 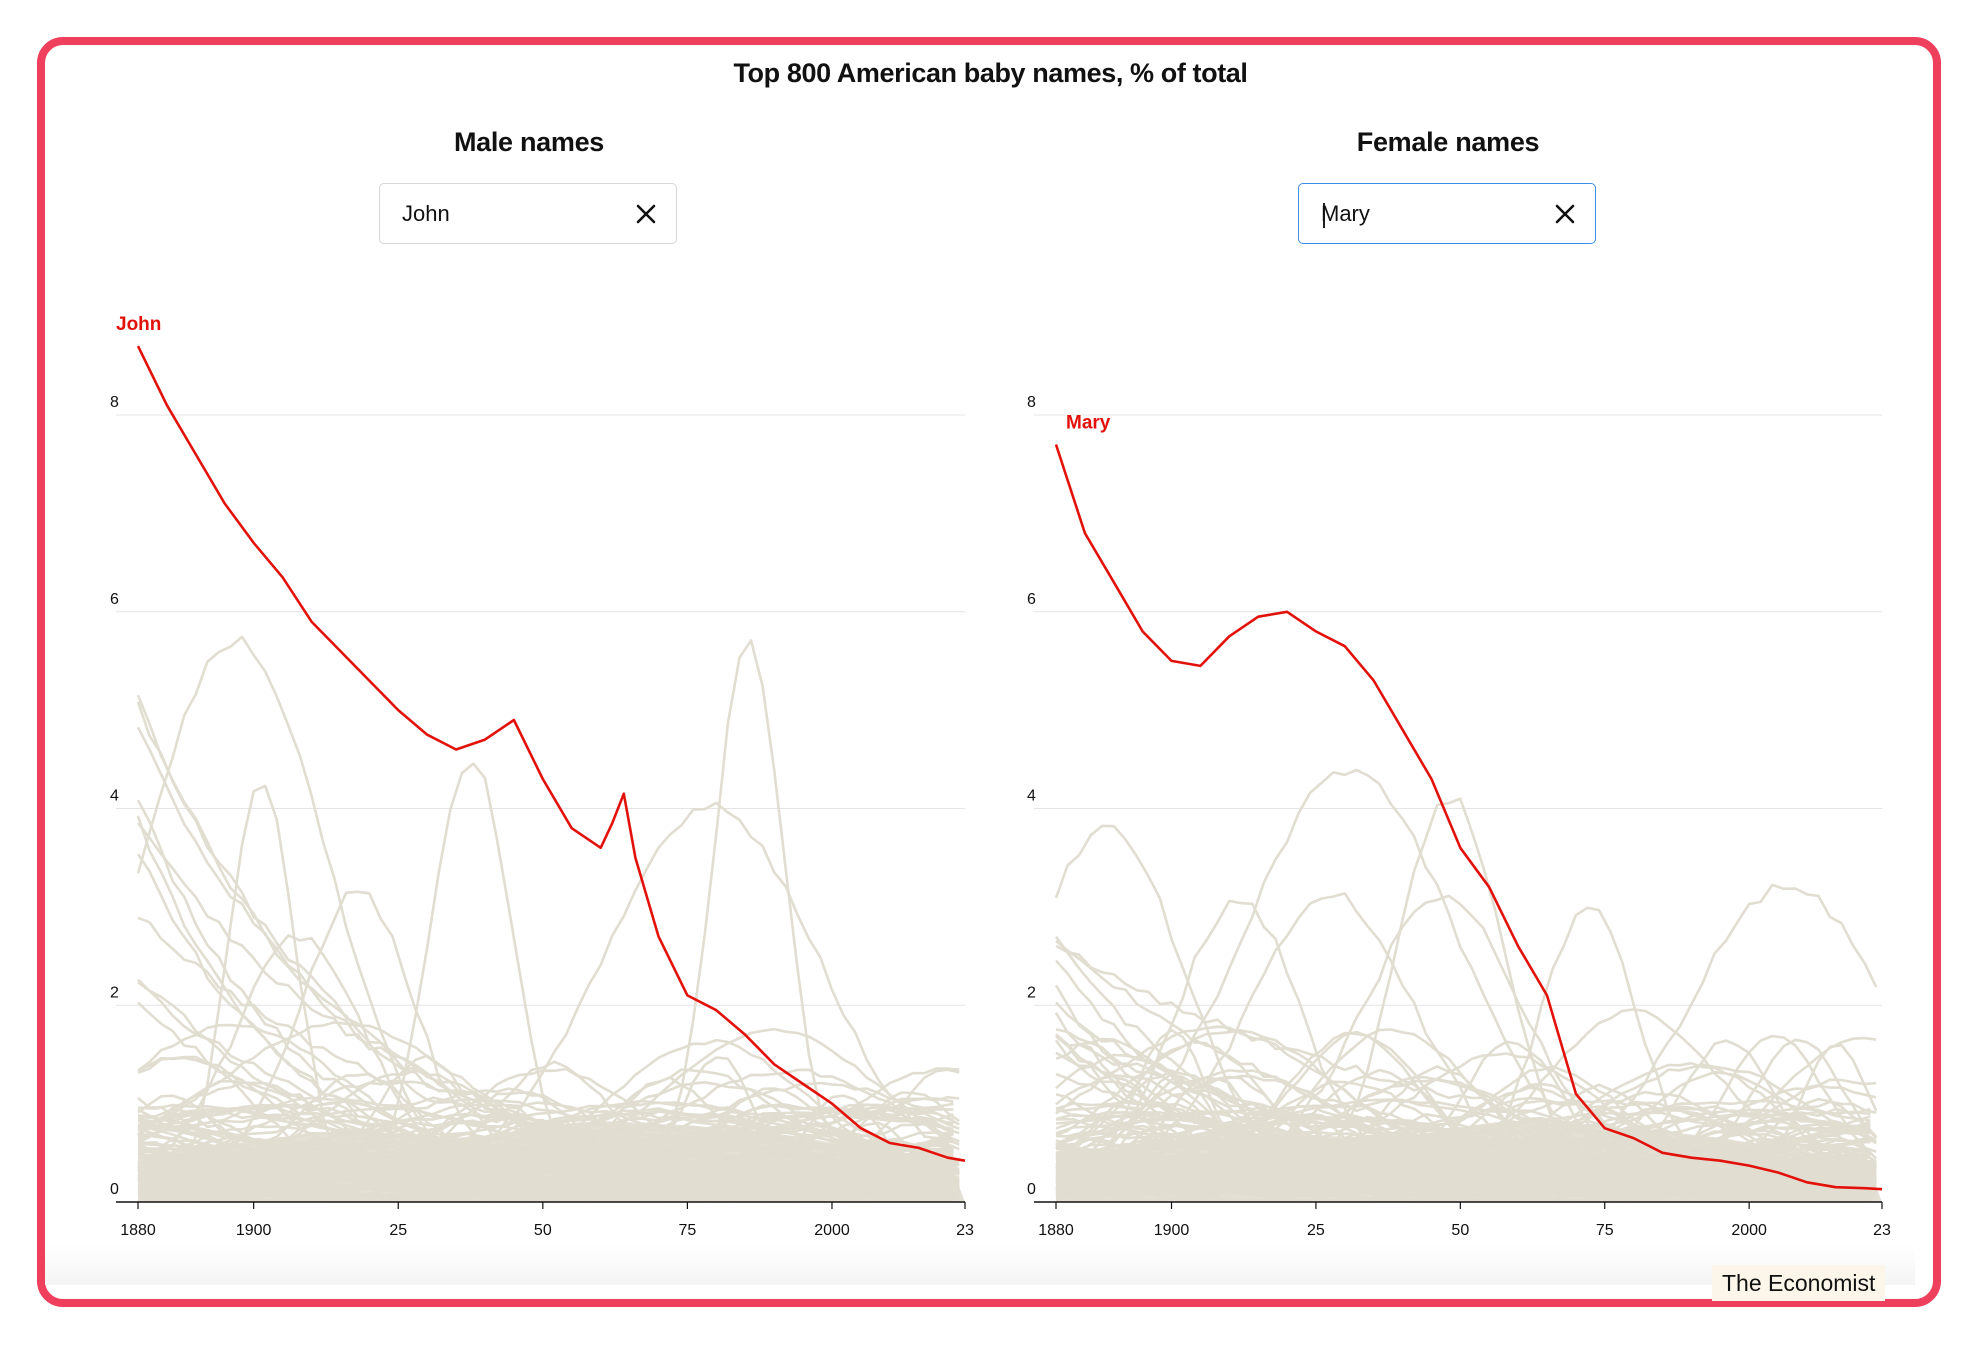 I want to click on source-credit: The Economist, so click(x=1799, y=1283).